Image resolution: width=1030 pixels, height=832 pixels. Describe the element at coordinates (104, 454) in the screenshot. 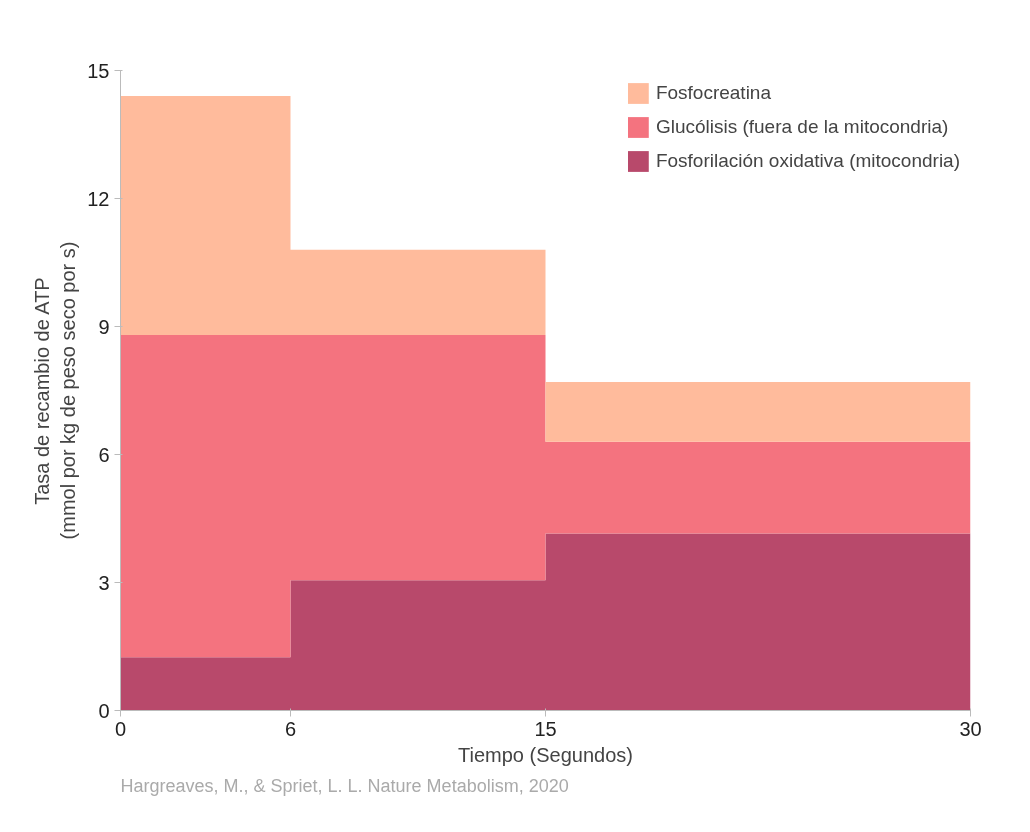

I see `y-tick-label: 6` at that location.